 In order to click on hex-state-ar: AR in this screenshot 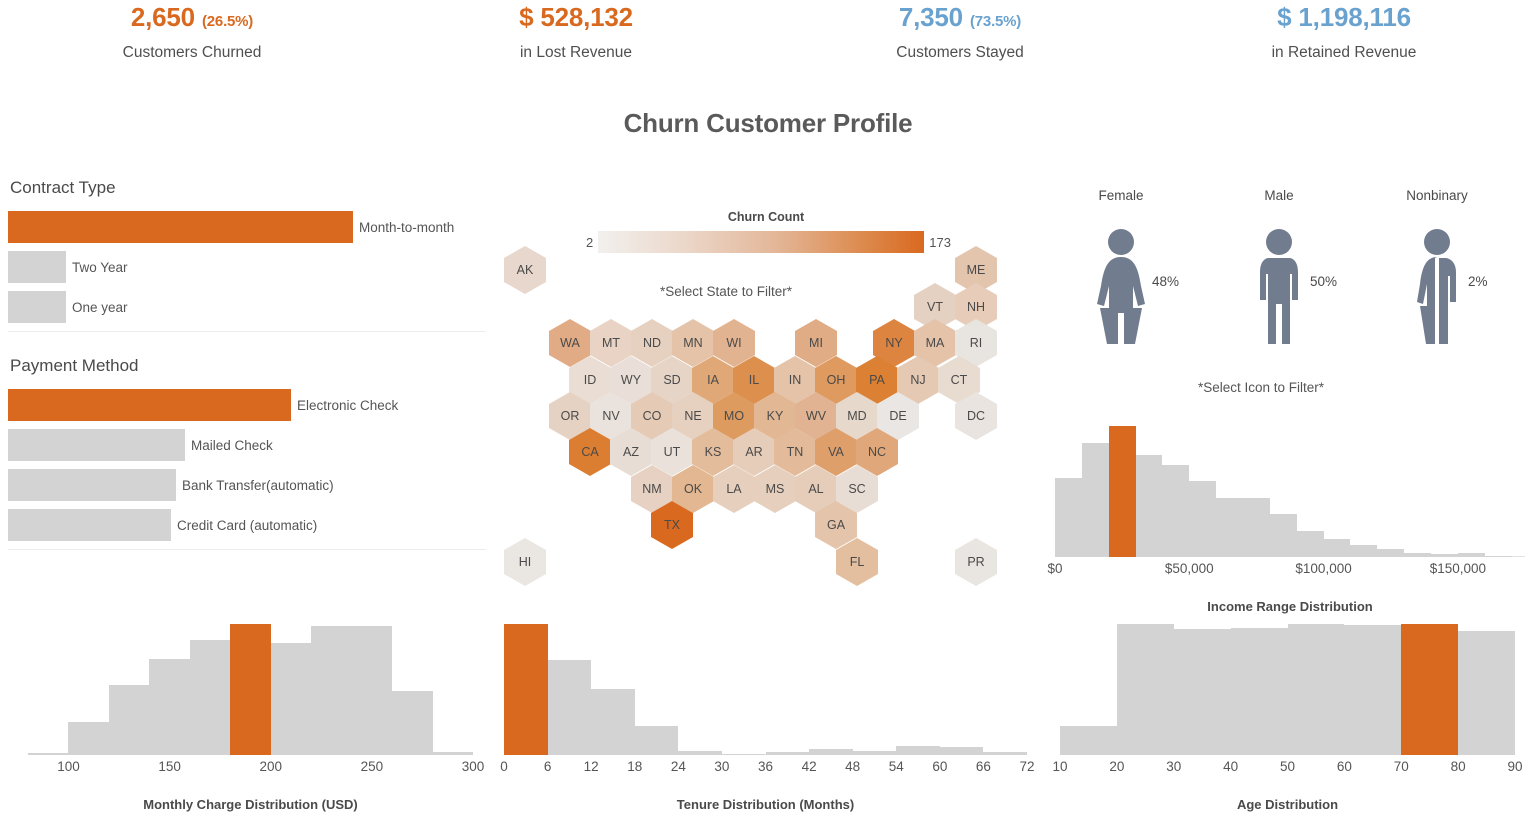, I will do `click(754, 452)`.